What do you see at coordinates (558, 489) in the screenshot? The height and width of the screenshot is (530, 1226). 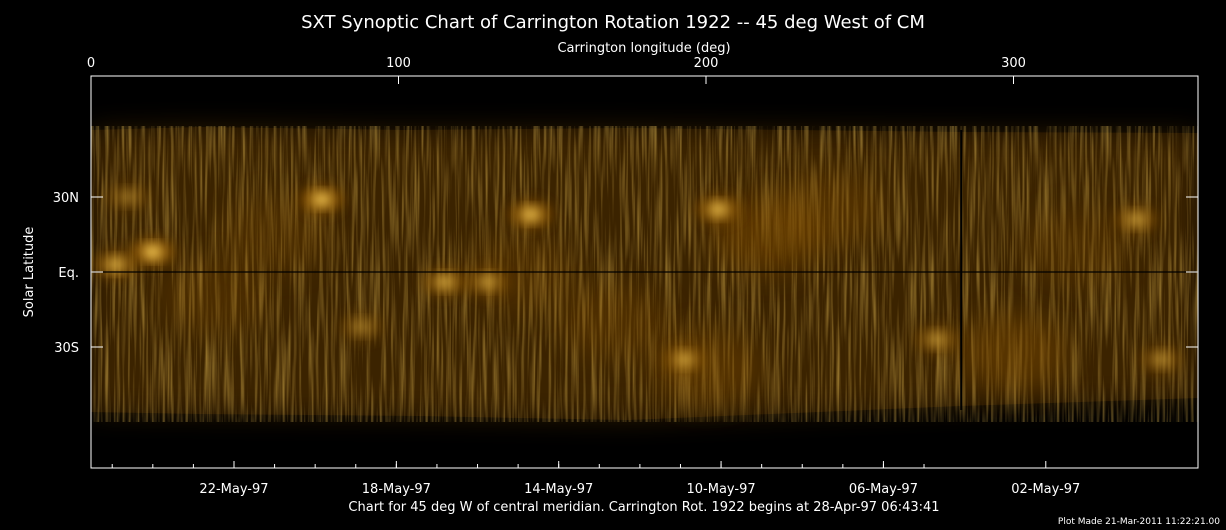 I see `bottom-tick-label-2: 14-May-97` at bounding box center [558, 489].